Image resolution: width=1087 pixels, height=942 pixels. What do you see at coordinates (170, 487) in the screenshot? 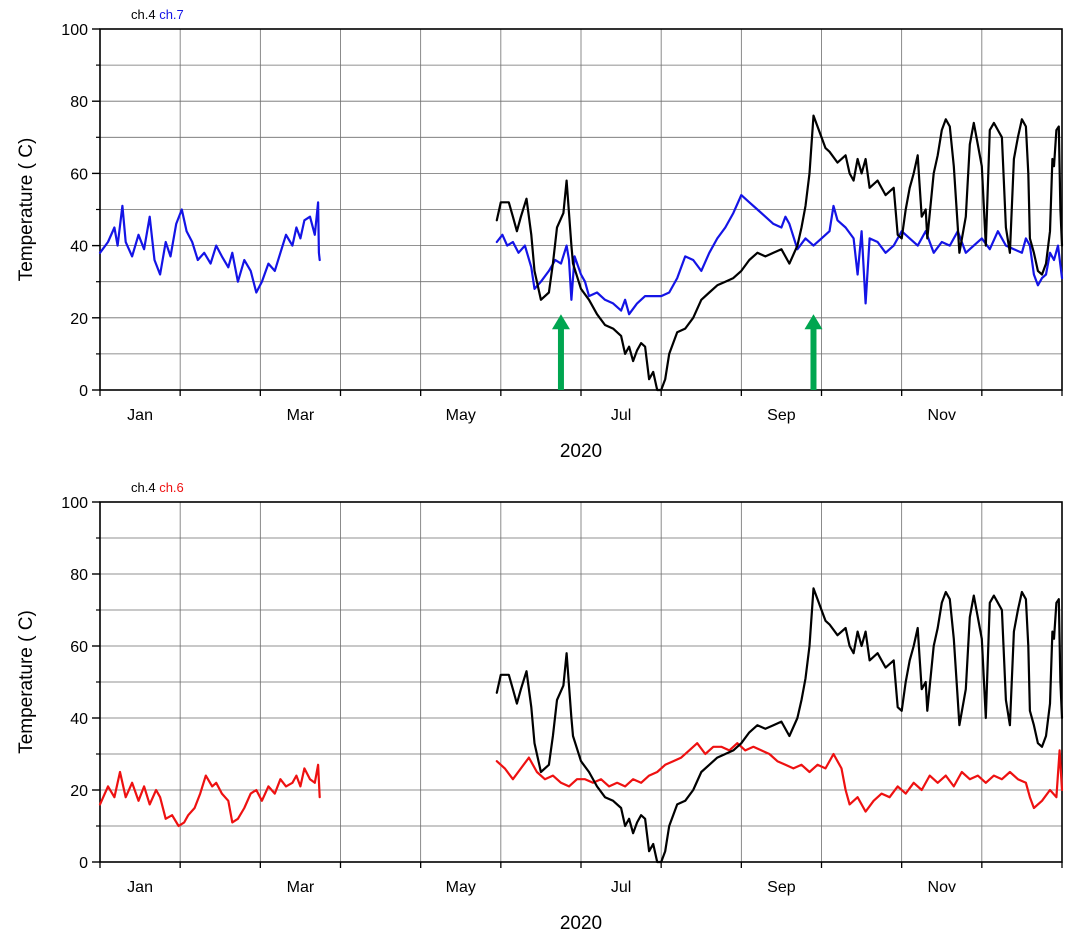
I see `legend-entry-ch-6: ch.6` at bounding box center [170, 487].